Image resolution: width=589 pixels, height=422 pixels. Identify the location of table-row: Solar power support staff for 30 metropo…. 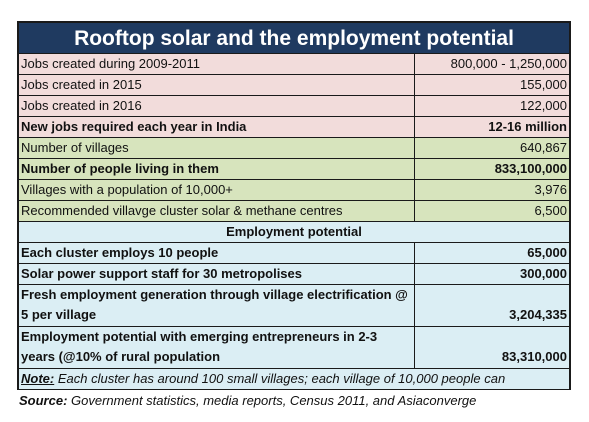
(294, 274).